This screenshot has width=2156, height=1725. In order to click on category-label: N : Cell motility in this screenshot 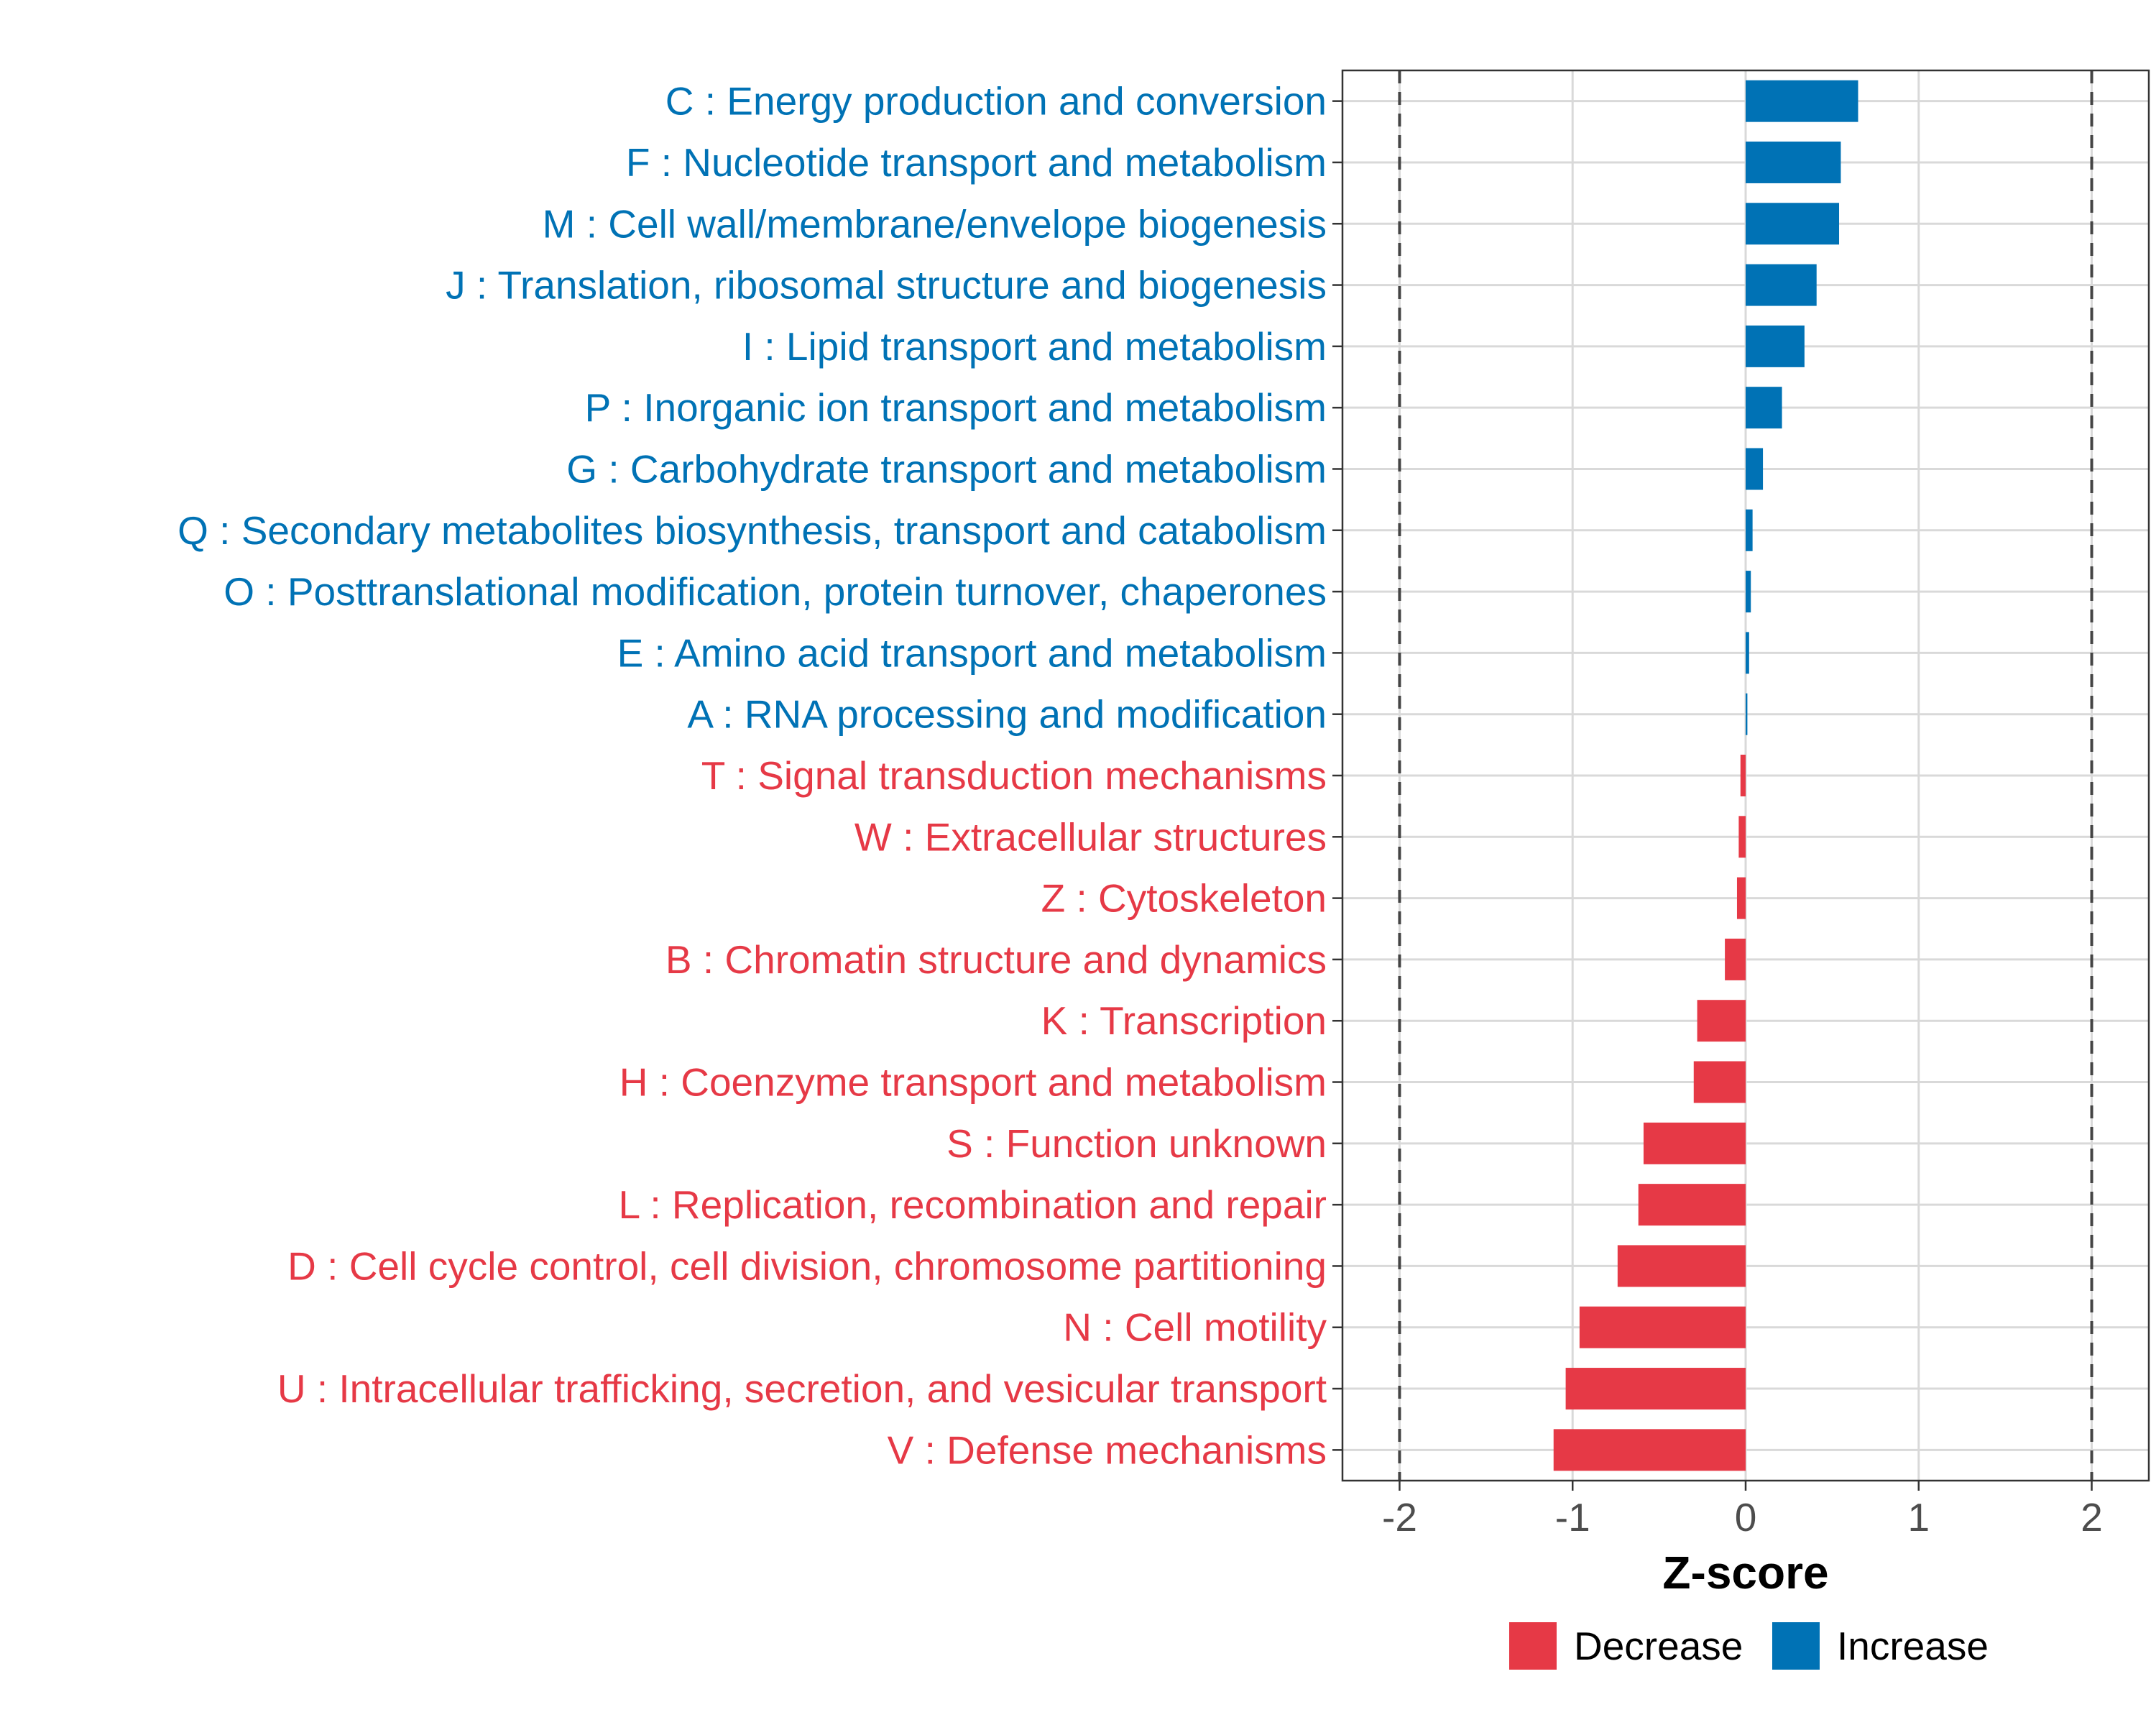, I will do `click(1195, 1327)`.